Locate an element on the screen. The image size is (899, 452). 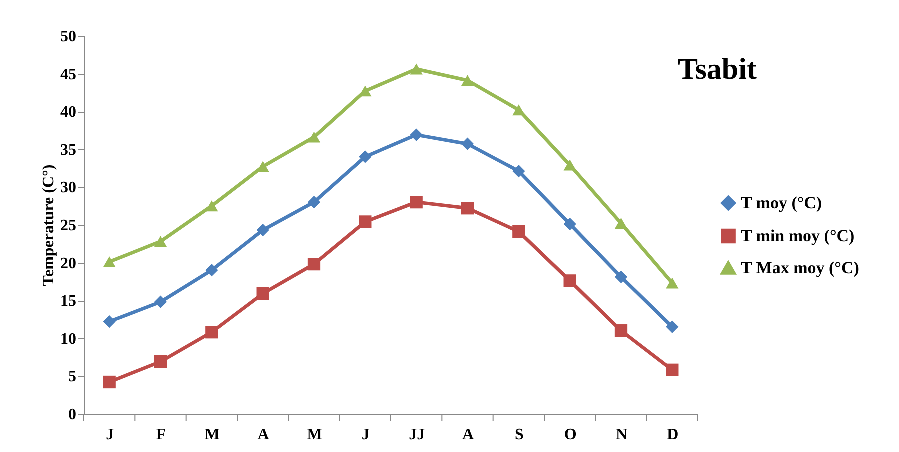
x-tick-label: D is located at coordinates (673, 435).